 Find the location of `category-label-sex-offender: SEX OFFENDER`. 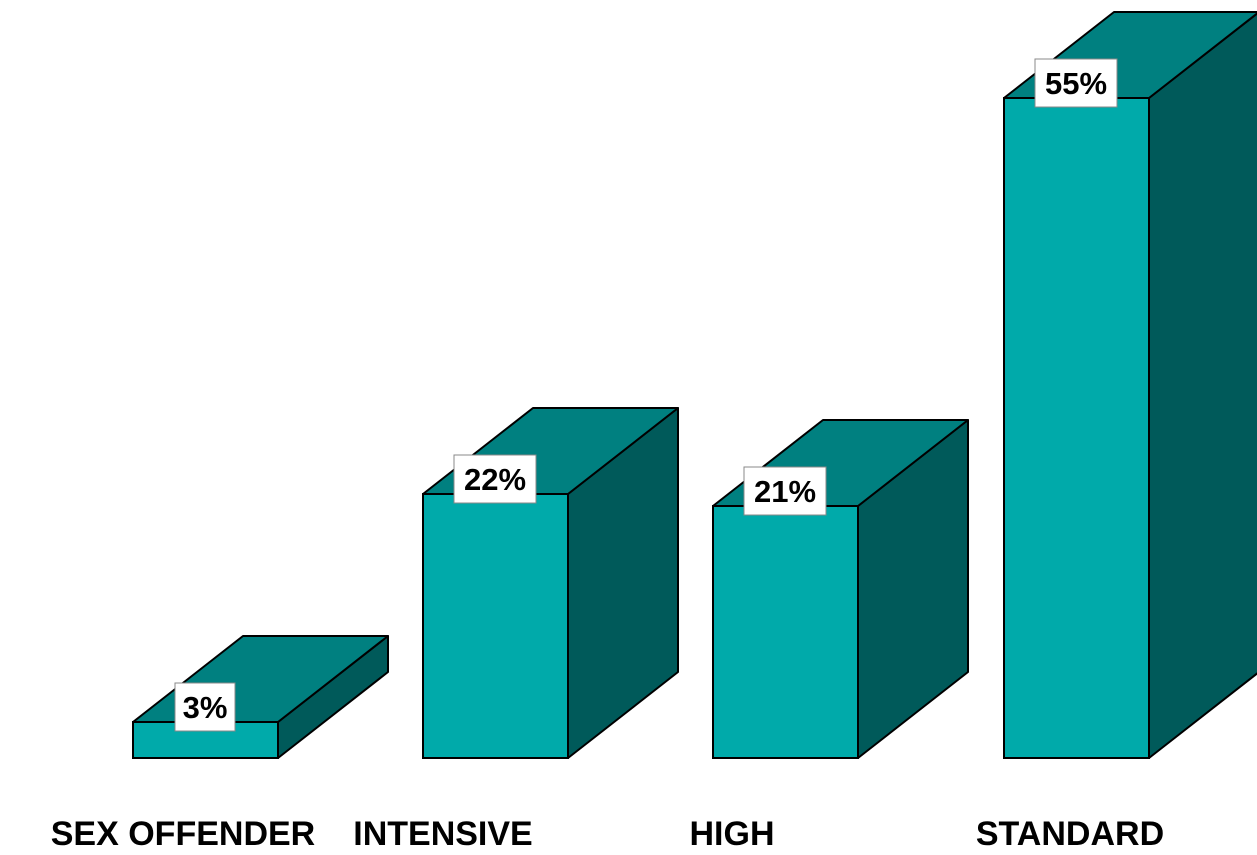

category-label-sex-offender: SEX OFFENDER is located at coordinates (183, 832).